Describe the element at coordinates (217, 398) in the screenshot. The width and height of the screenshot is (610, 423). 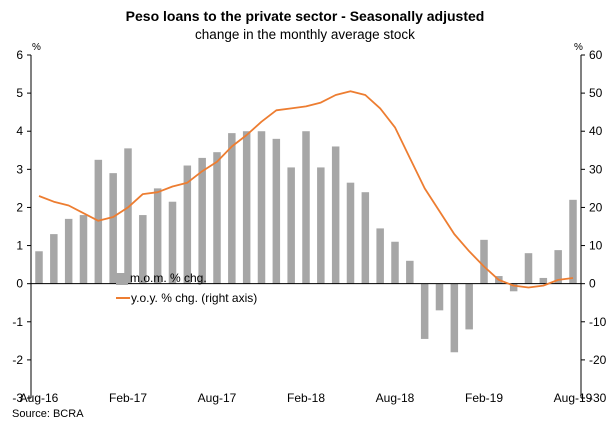
I see `x-tick-label: Aug-17` at that location.